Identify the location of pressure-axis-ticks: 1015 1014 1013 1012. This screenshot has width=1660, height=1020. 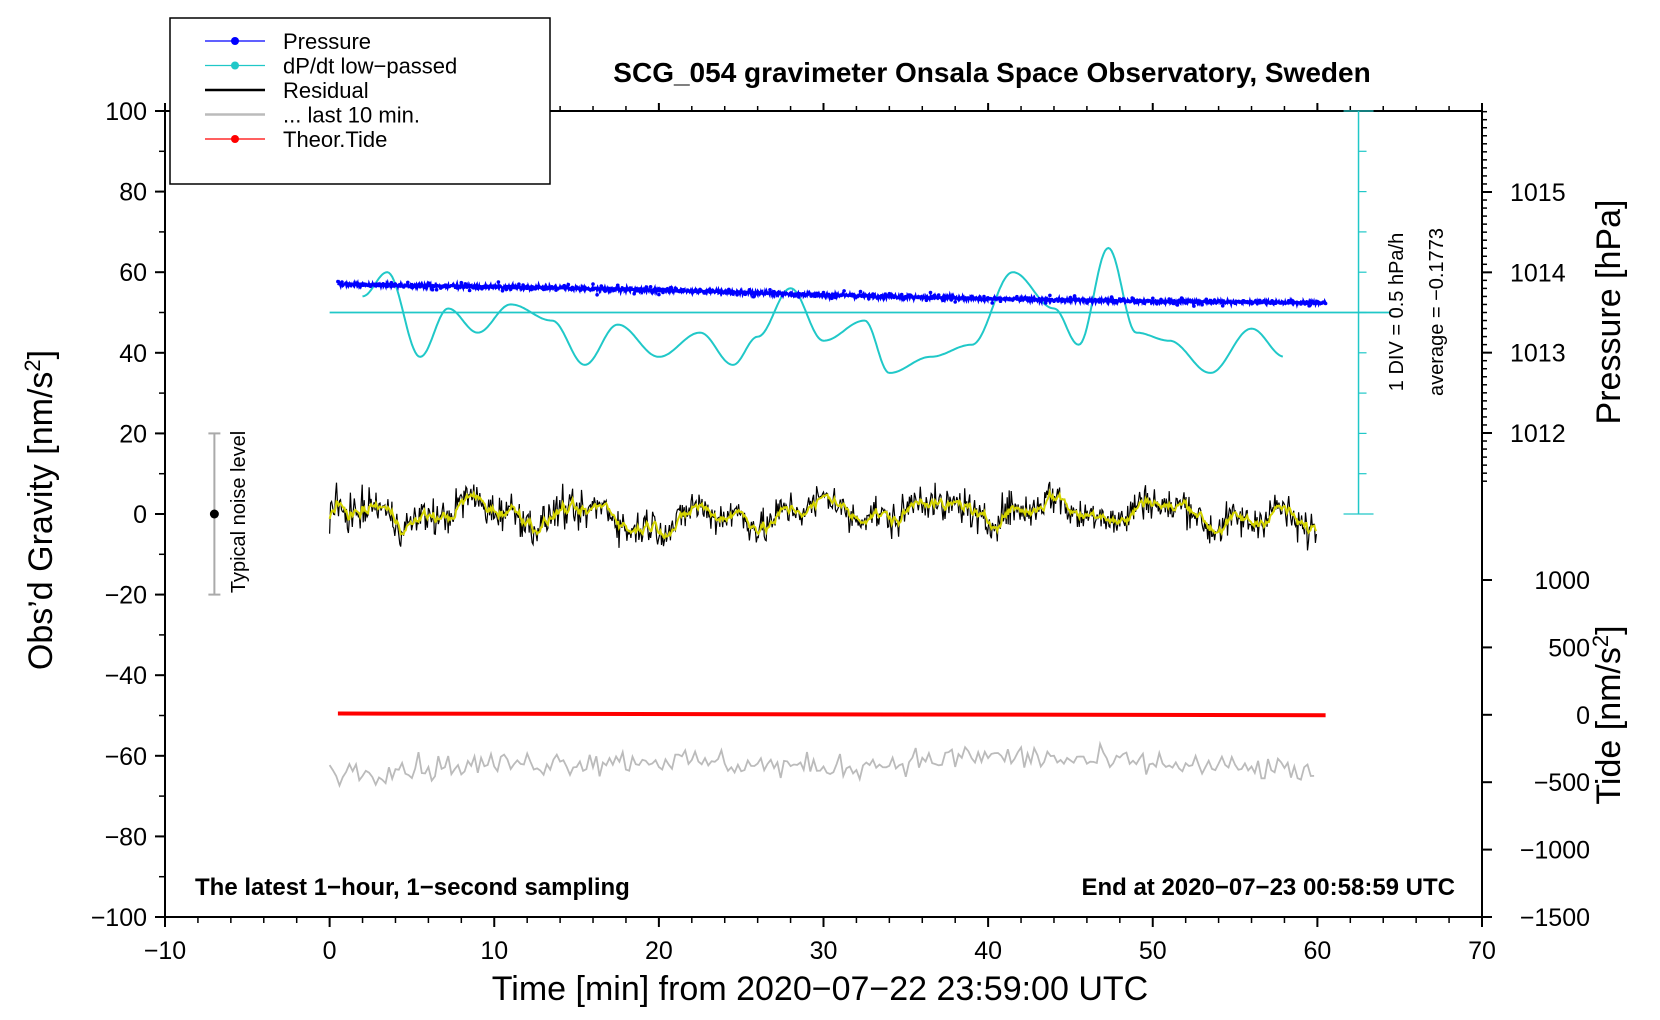
(1524, 296).